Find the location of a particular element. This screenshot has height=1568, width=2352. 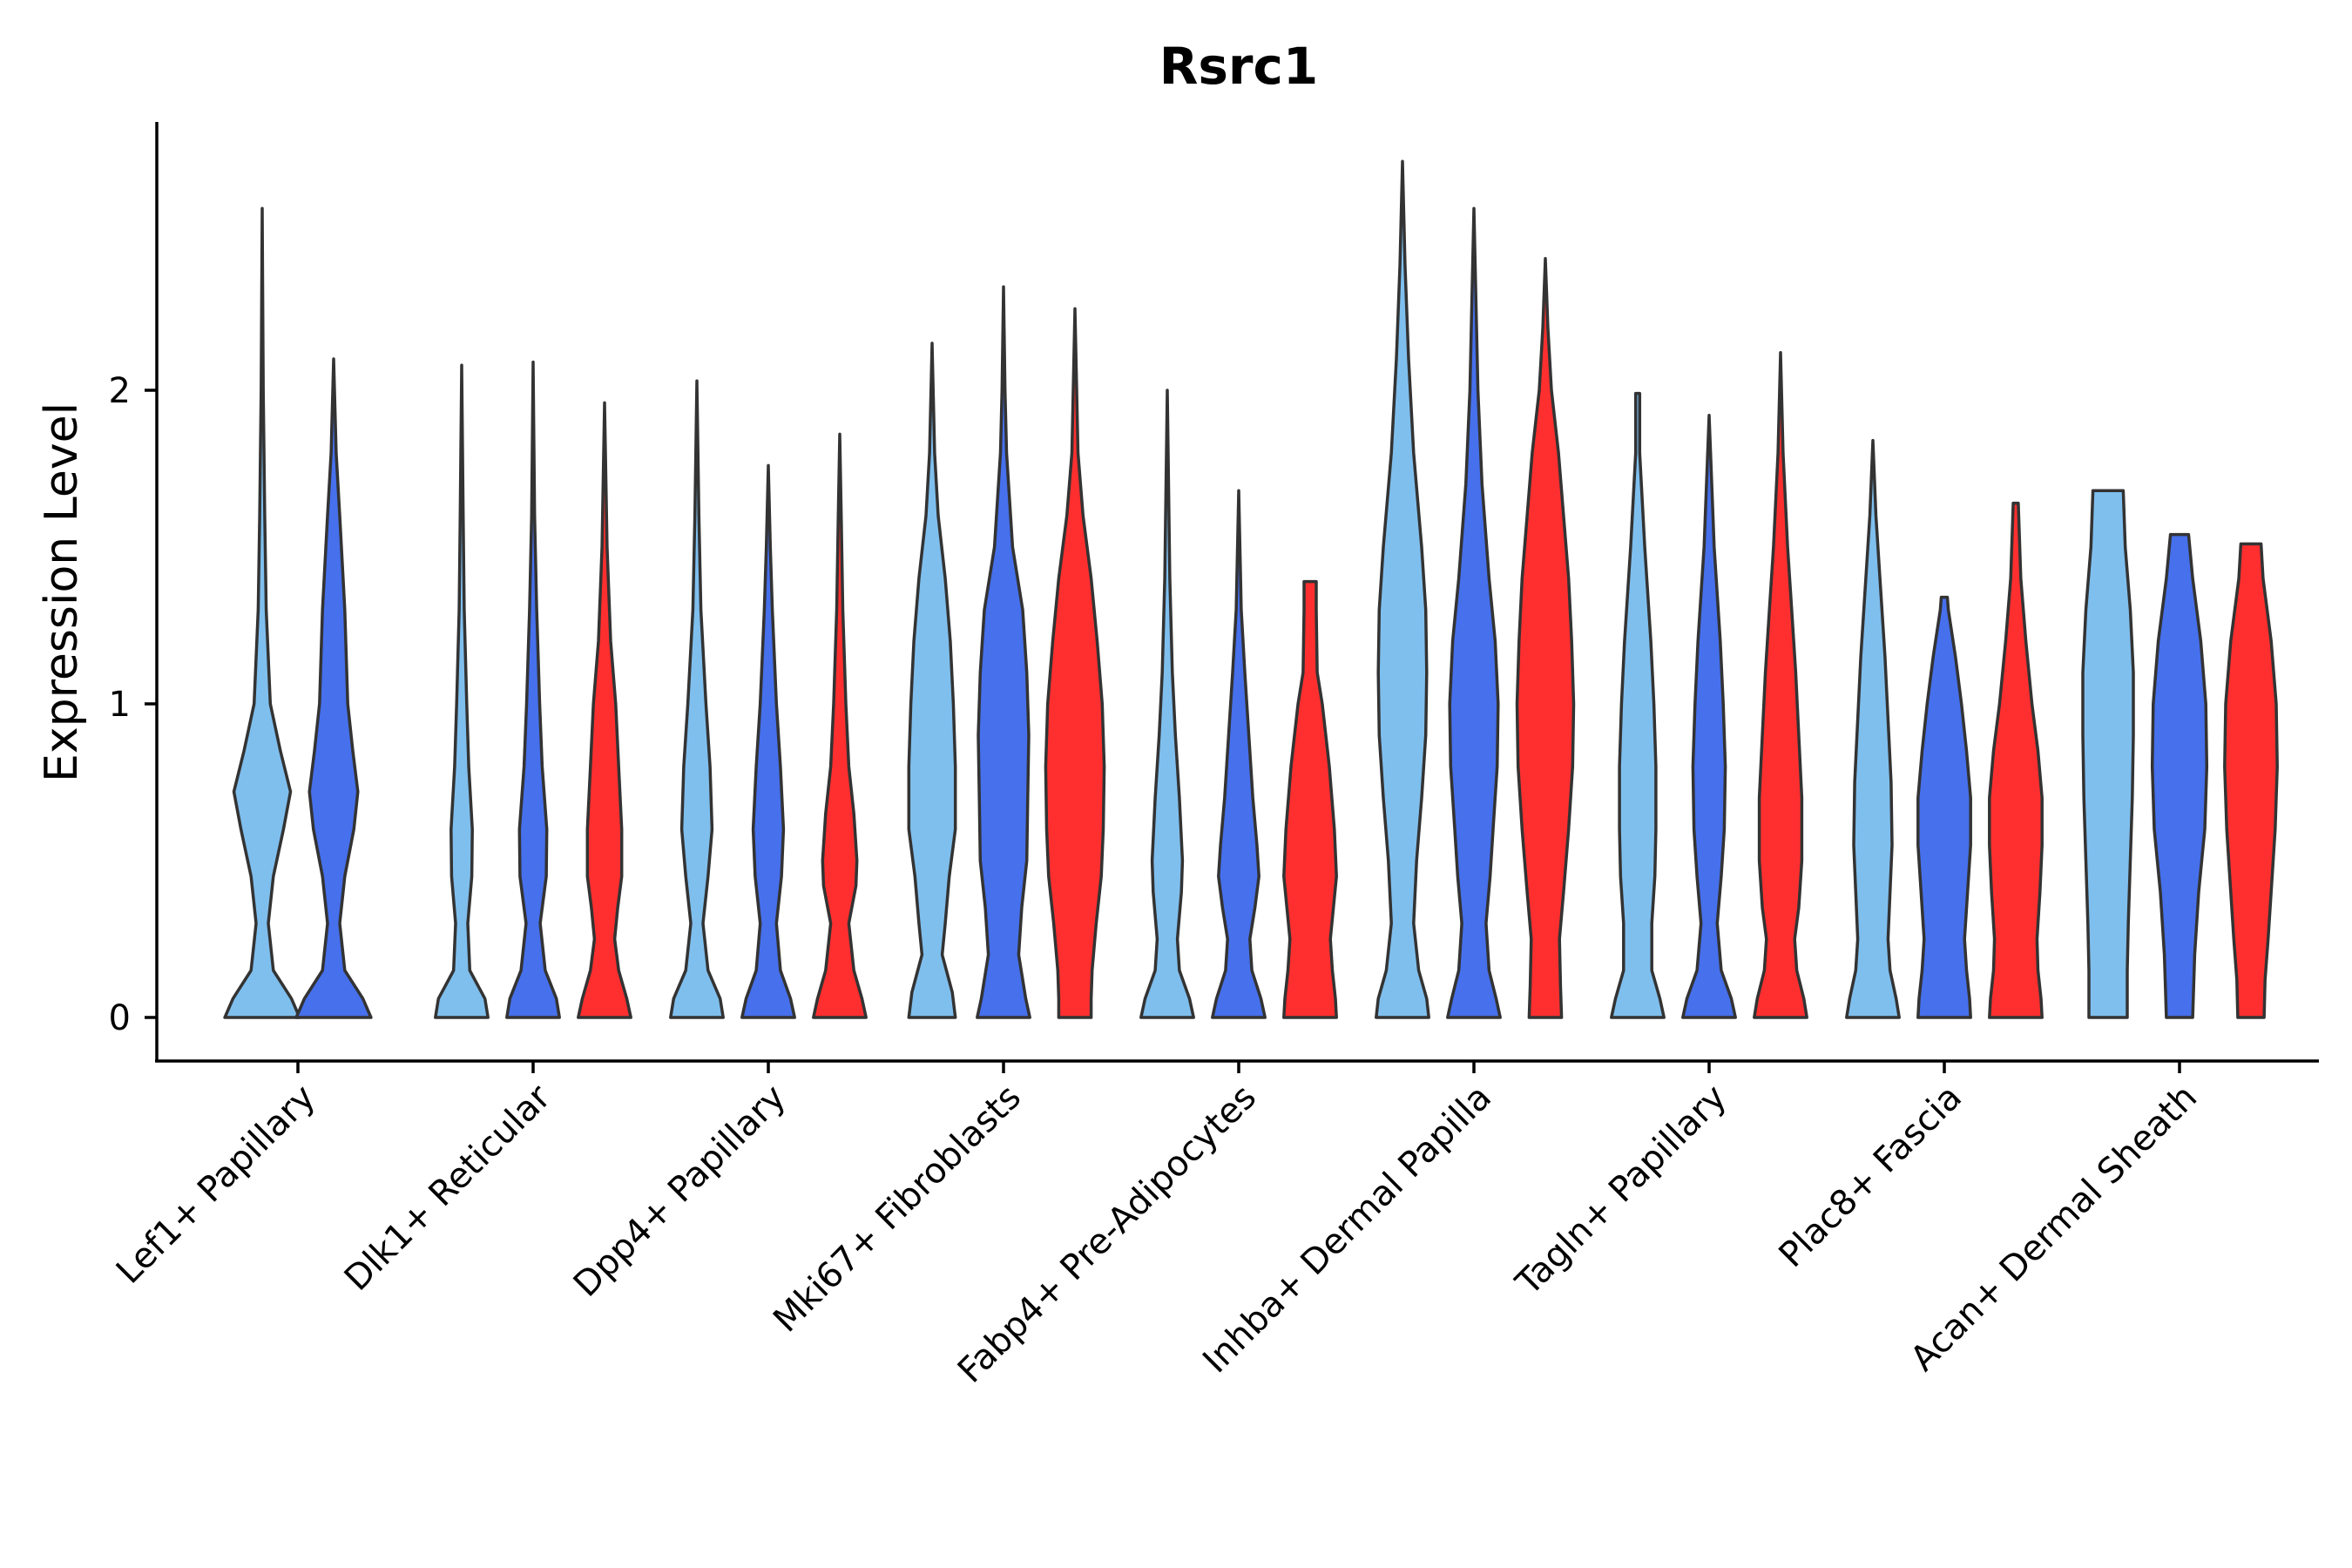

x-tick-label-mki67-fibroblasts: Mki67+ Fibroblasts is located at coordinates (897, 1209).